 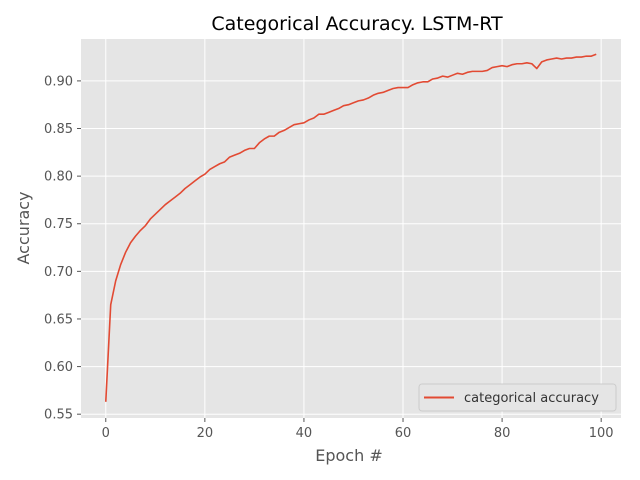 What do you see at coordinates (58, 272) in the screenshot?
I see `y-tick-label: 0.70` at bounding box center [58, 272].